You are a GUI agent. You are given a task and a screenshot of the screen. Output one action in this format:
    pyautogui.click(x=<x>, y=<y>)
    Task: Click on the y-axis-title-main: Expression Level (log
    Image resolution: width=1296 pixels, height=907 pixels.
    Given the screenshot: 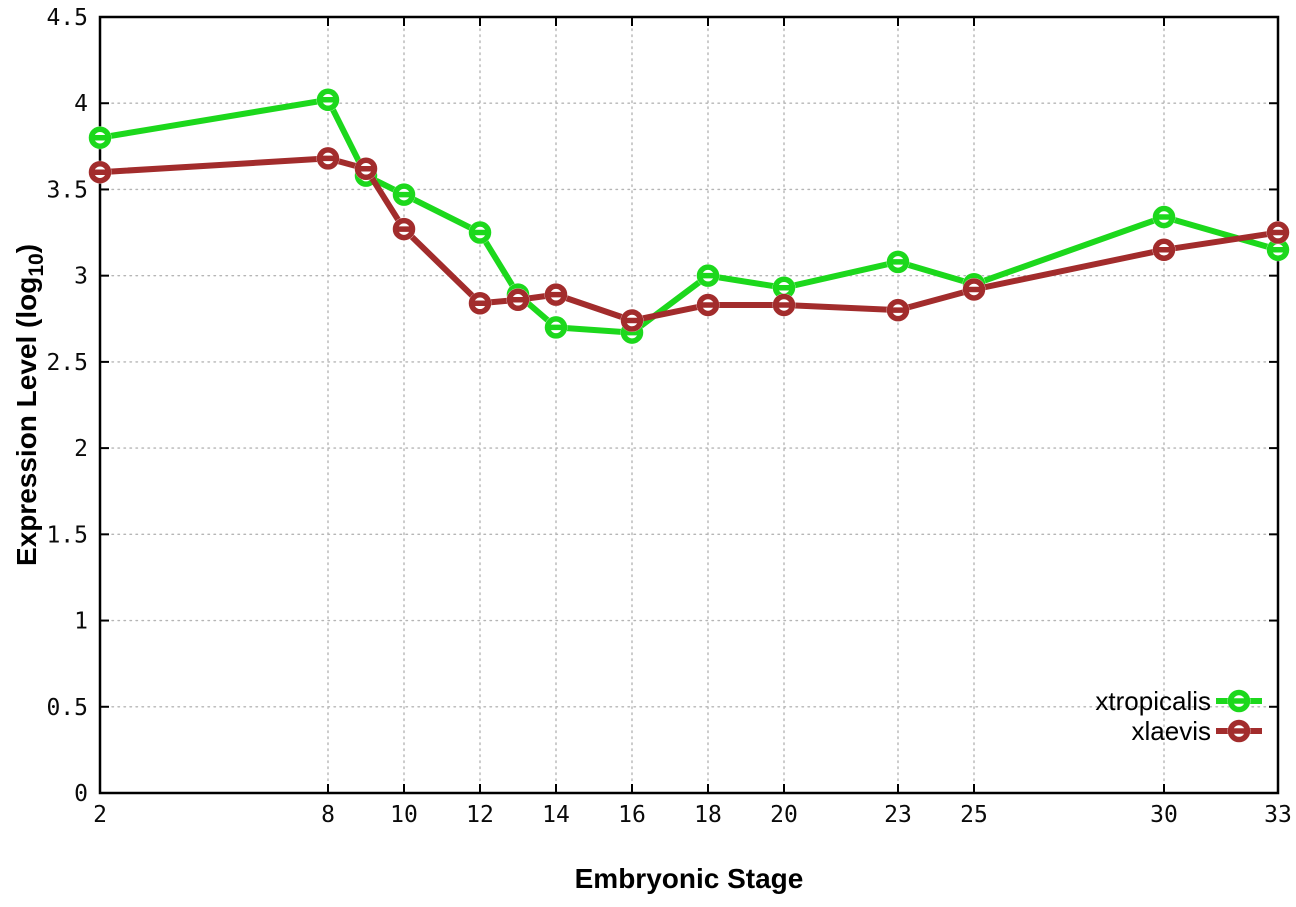 What is the action you would take?
    pyautogui.click(x=26, y=421)
    